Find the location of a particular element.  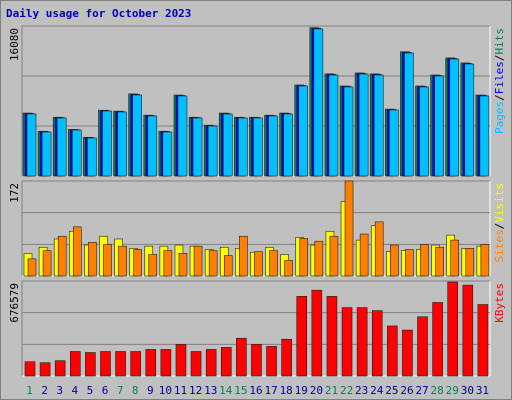

x-tick-label: 12 is located at coordinates (195, 390).